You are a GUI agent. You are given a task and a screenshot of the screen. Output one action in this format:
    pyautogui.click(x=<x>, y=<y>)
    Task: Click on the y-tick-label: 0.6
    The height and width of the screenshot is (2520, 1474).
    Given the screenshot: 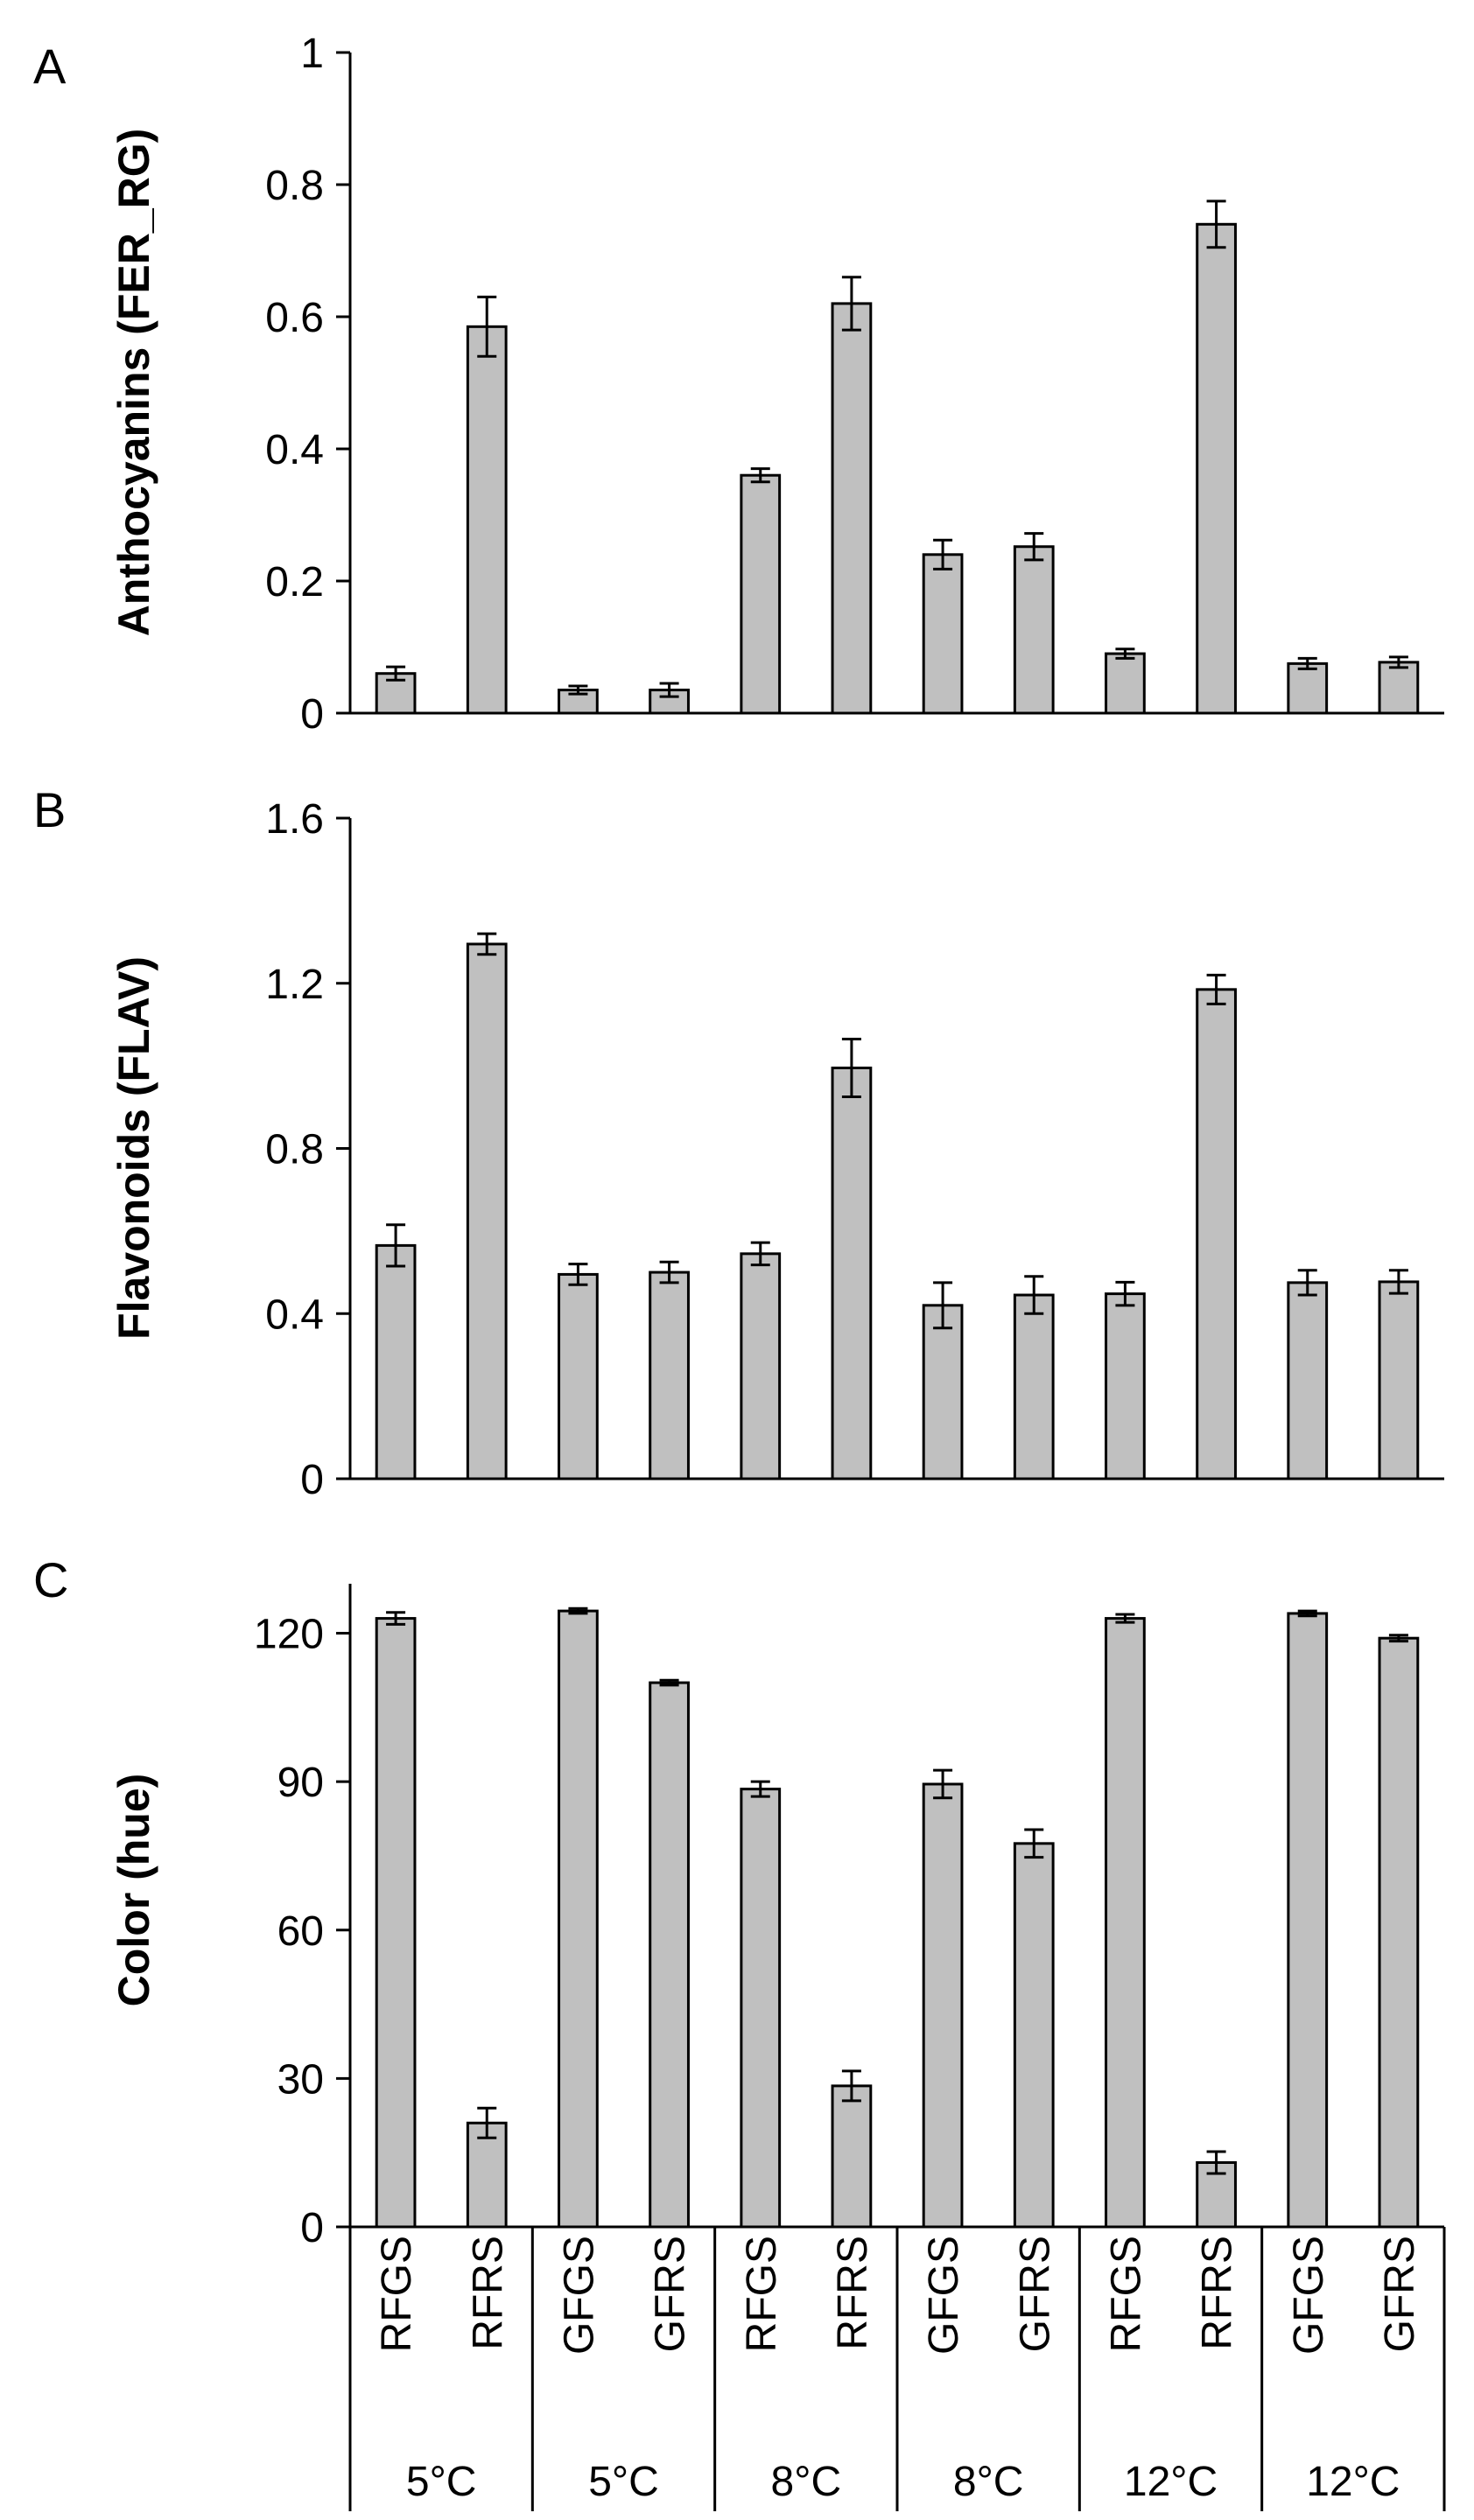 What is the action you would take?
    pyautogui.click(x=294, y=318)
    